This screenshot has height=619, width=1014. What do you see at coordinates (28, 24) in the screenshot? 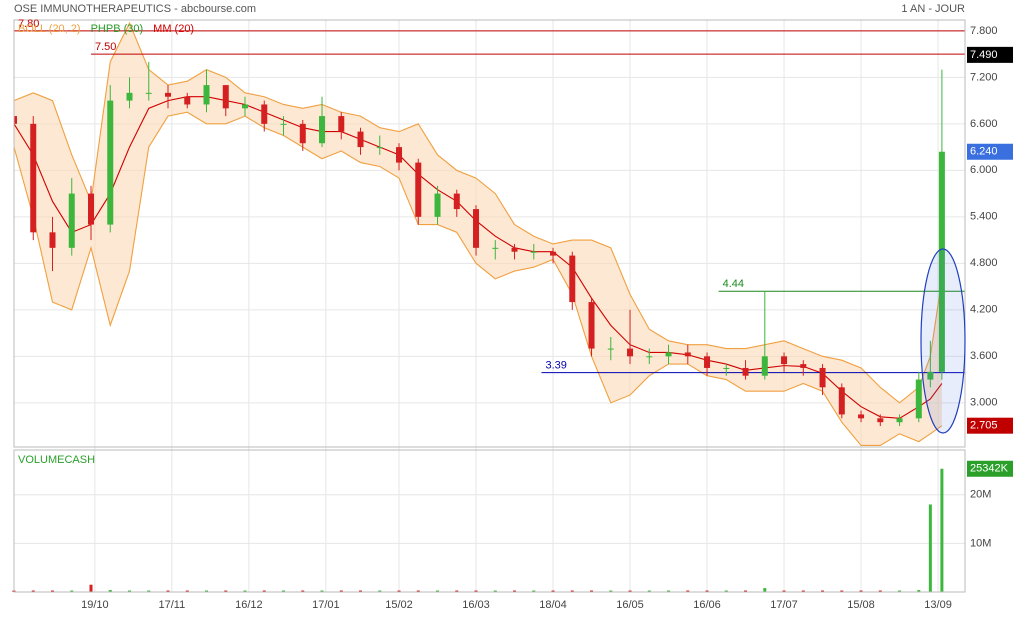
I see `level-label: 7.80` at bounding box center [28, 24].